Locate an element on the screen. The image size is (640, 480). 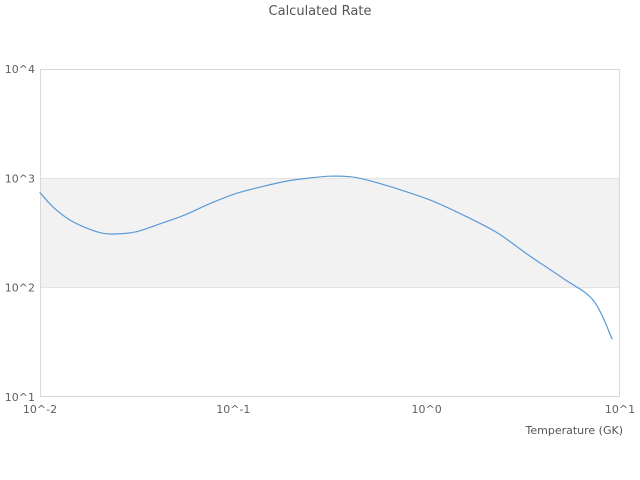
y-tick-label: 10^2 is located at coordinates (20, 288).